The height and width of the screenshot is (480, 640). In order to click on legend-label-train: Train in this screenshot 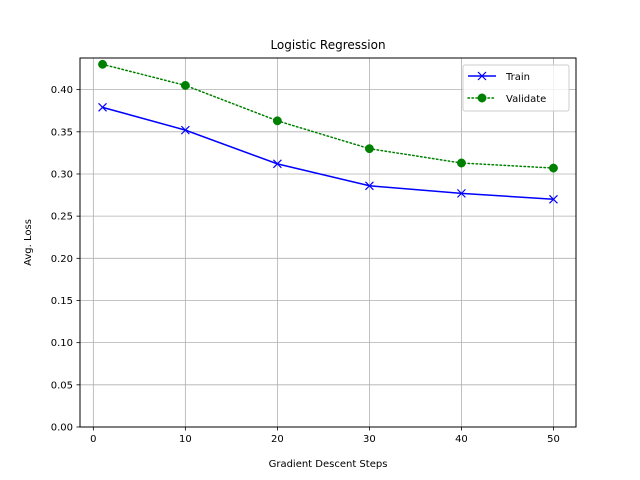, I will do `click(517, 77)`.